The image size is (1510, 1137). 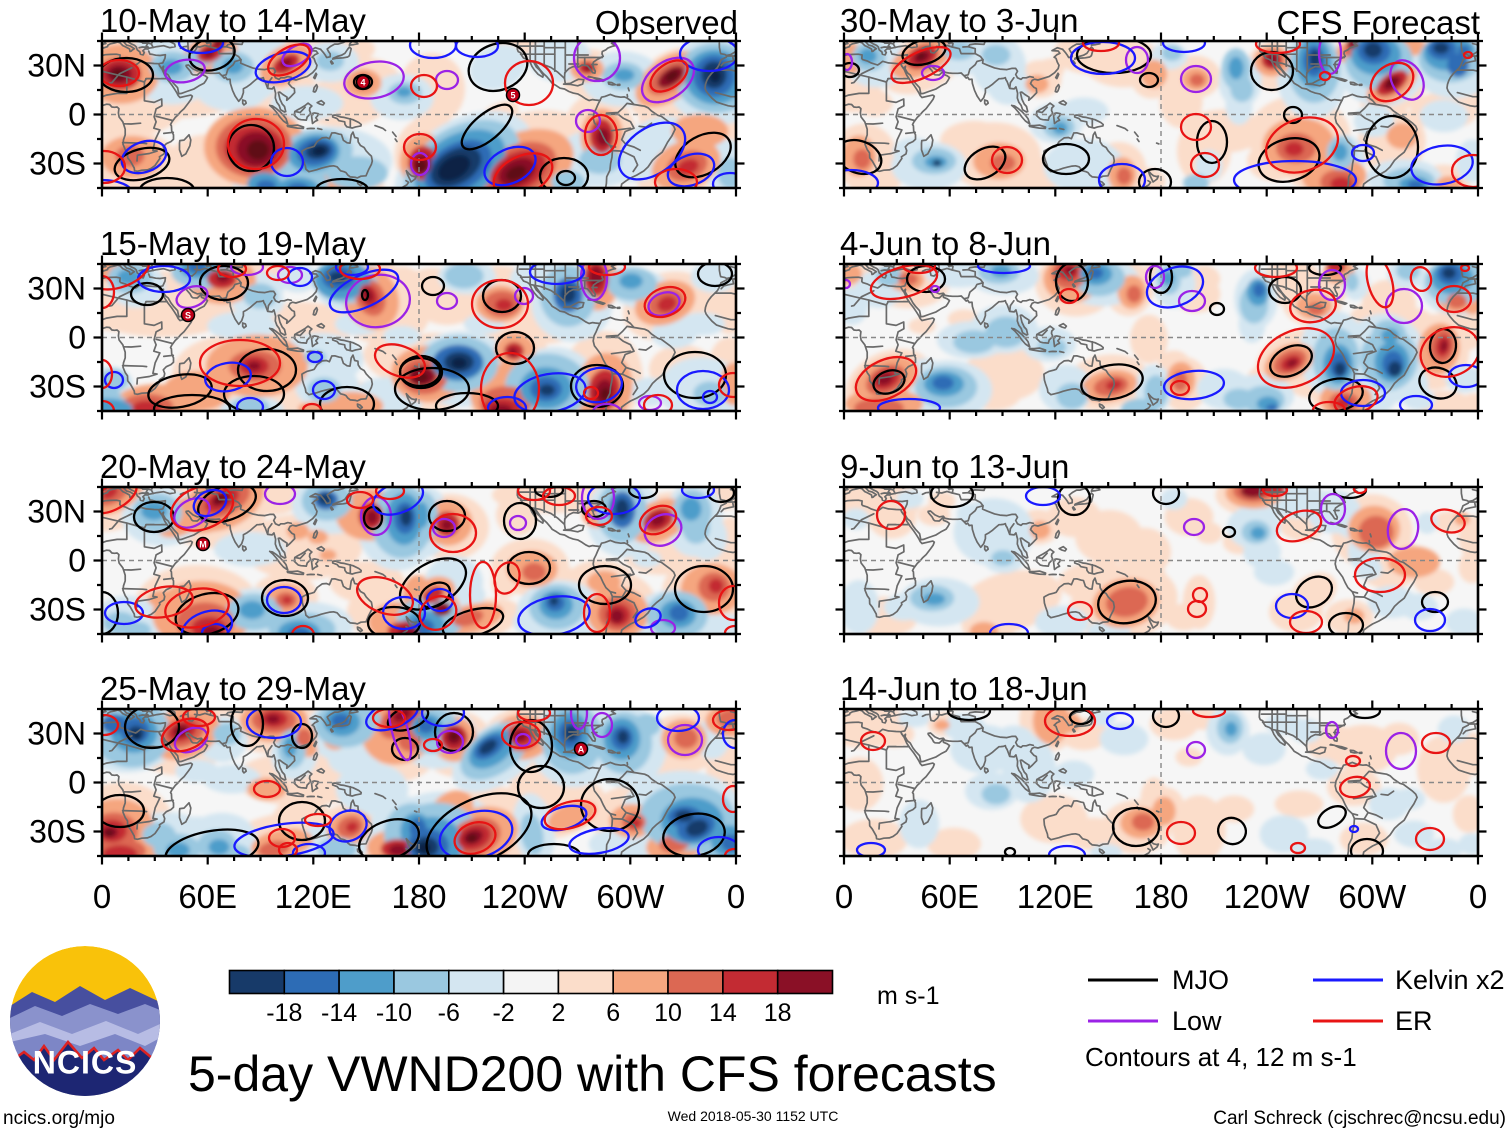 What do you see at coordinates (668, 1013) in the screenshot?
I see `svg-text: 10` at bounding box center [668, 1013].